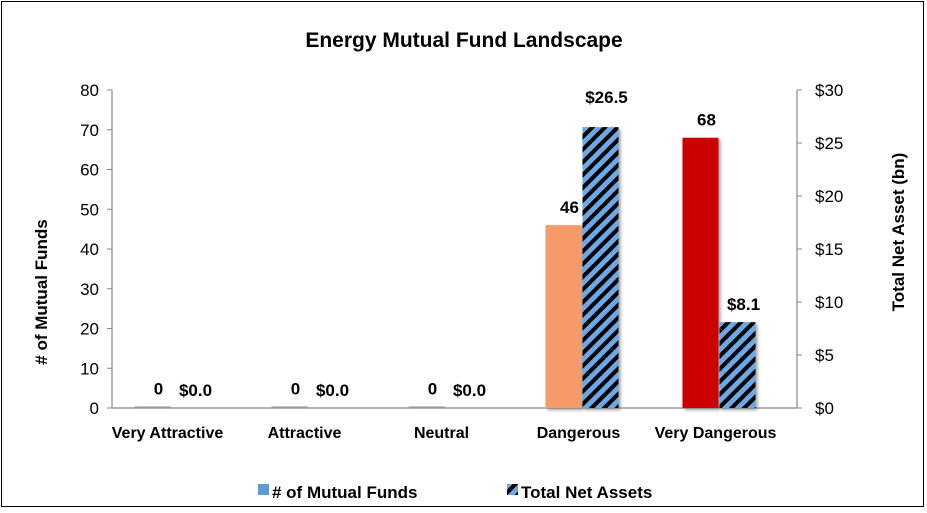 The image size is (927, 513). What do you see at coordinates (94, 408) in the screenshot?
I see `y-tick-label: 0` at bounding box center [94, 408].